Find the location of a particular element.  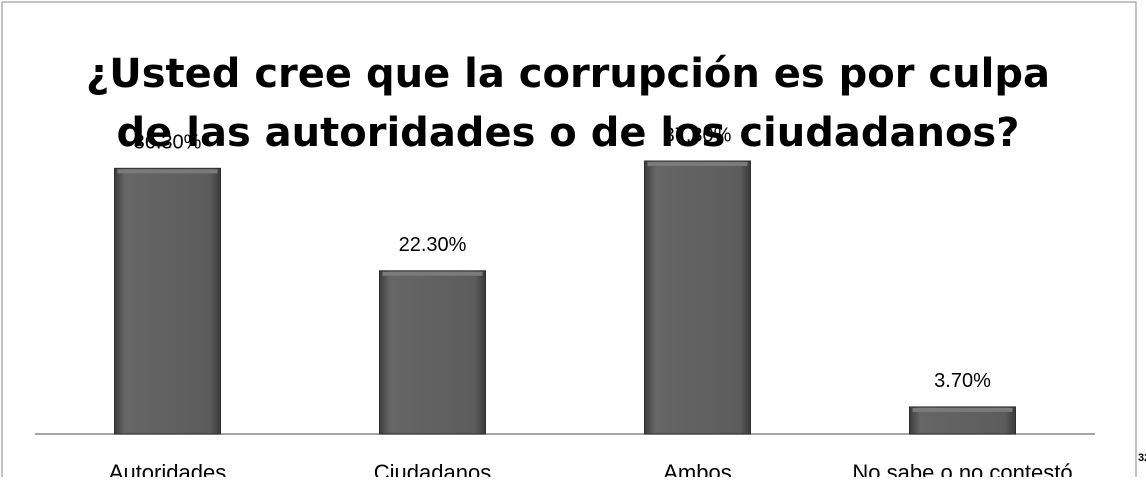

x-tick-label: Autoridades is located at coordinates (167, 468).